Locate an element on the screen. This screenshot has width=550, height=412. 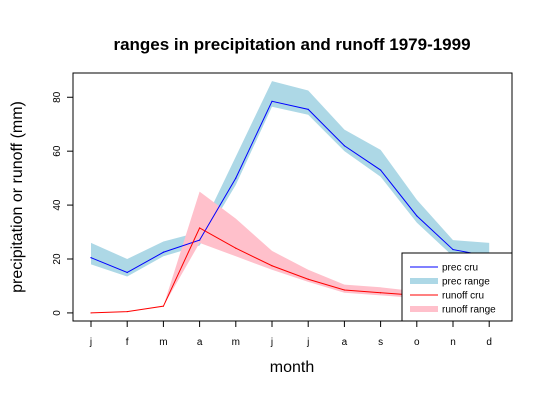
legend: prec cru prec range runoff cru runoff range is located at coordinates (457, 287).